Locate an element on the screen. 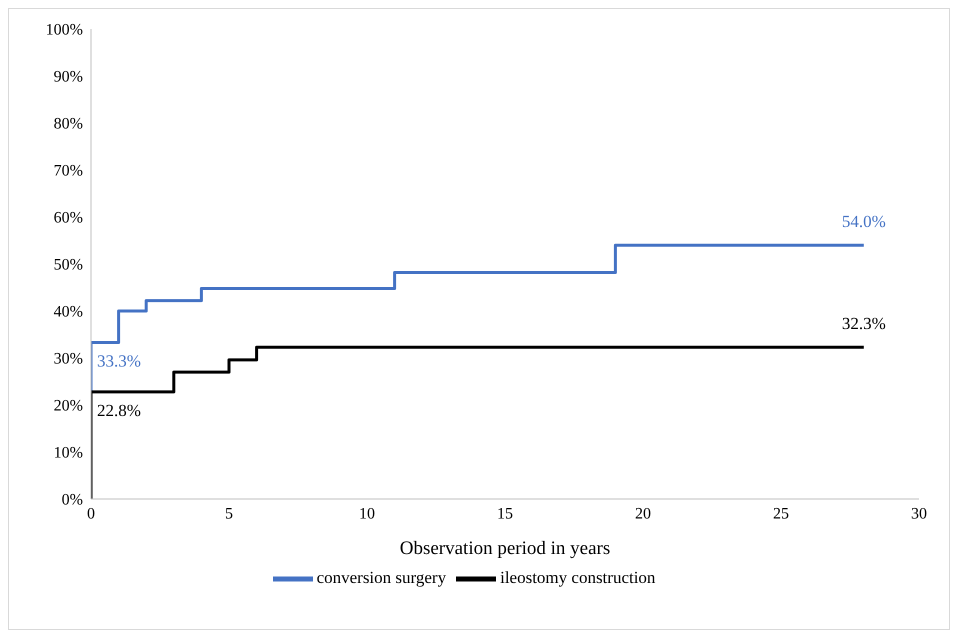 The width and height of the screenshot is (960, 638). data-label: 33.3% is located at coordinates (119, 360).